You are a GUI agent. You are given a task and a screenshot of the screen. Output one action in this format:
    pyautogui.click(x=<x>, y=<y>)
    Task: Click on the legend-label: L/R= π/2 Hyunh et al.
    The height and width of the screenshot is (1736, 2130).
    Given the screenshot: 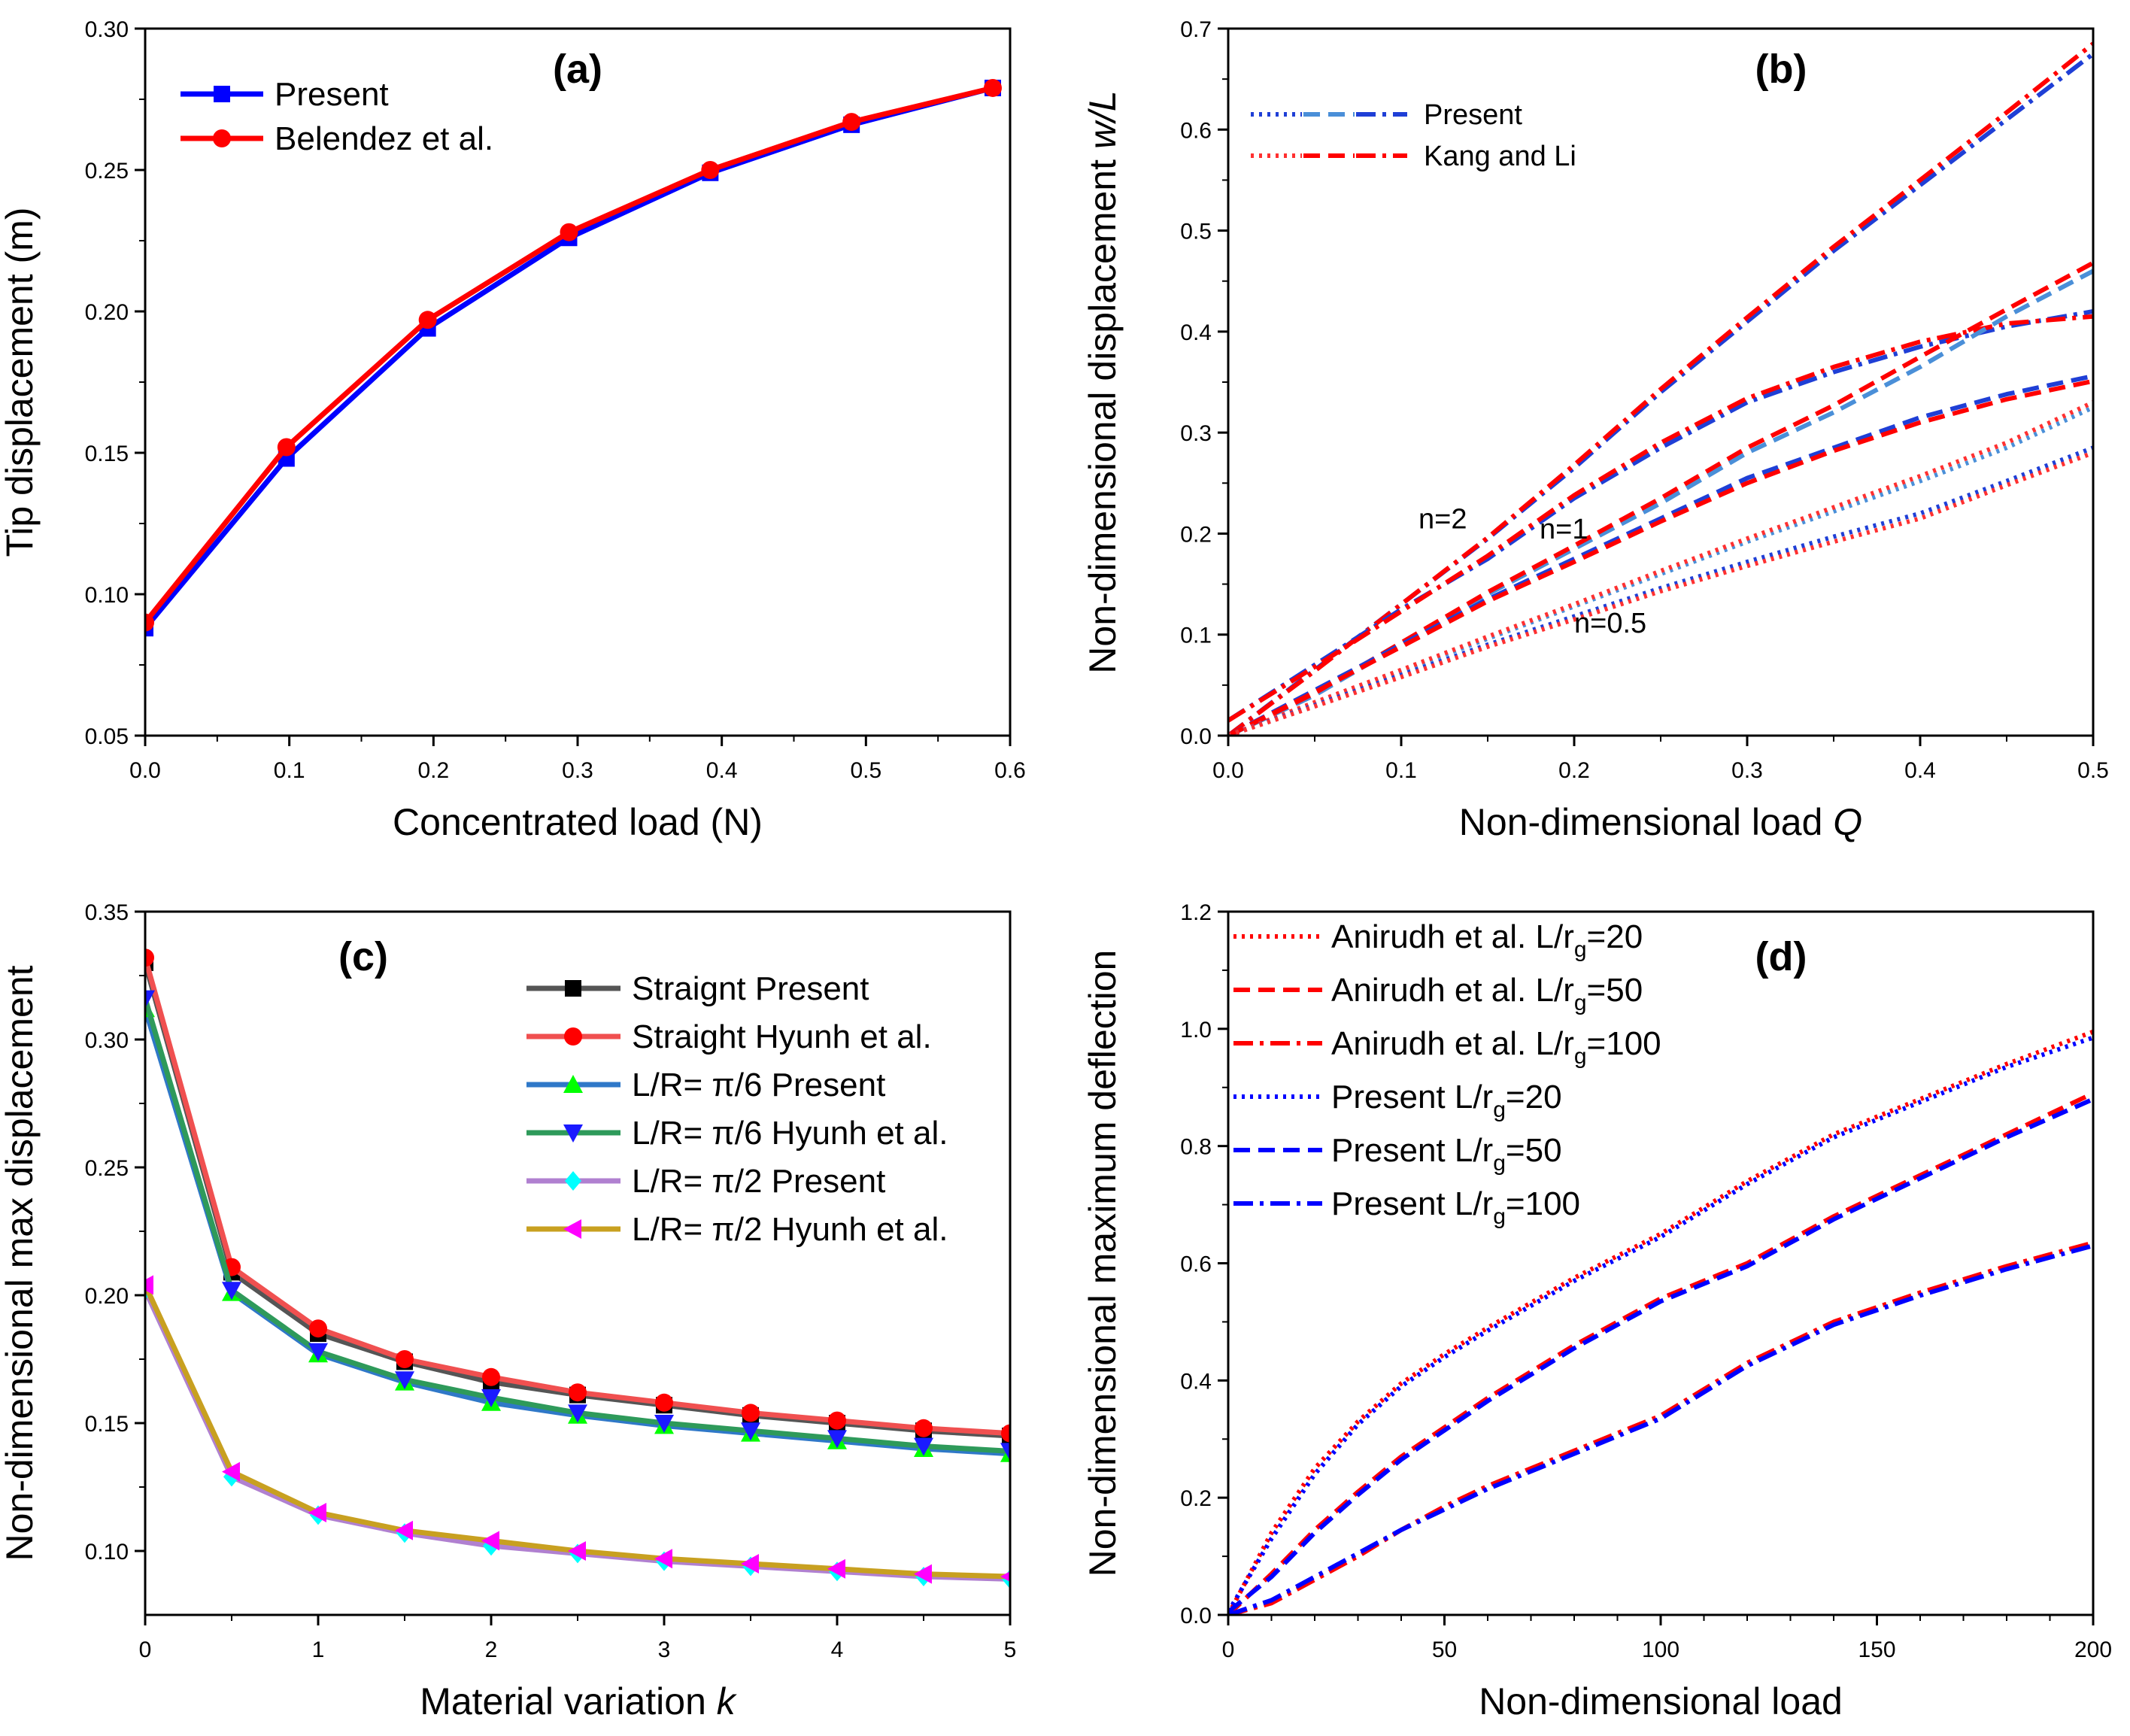 What is the action you would take?
    pyautogui.click(x=790, y=1229)
    